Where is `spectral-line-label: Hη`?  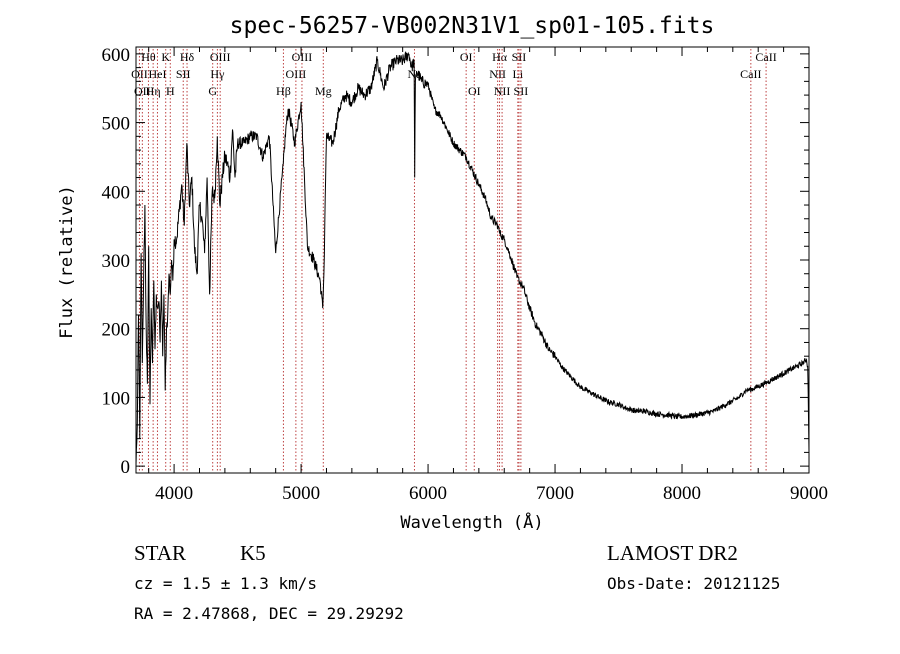 spectral-line-label: Hη is located at coordinates (153, 91).